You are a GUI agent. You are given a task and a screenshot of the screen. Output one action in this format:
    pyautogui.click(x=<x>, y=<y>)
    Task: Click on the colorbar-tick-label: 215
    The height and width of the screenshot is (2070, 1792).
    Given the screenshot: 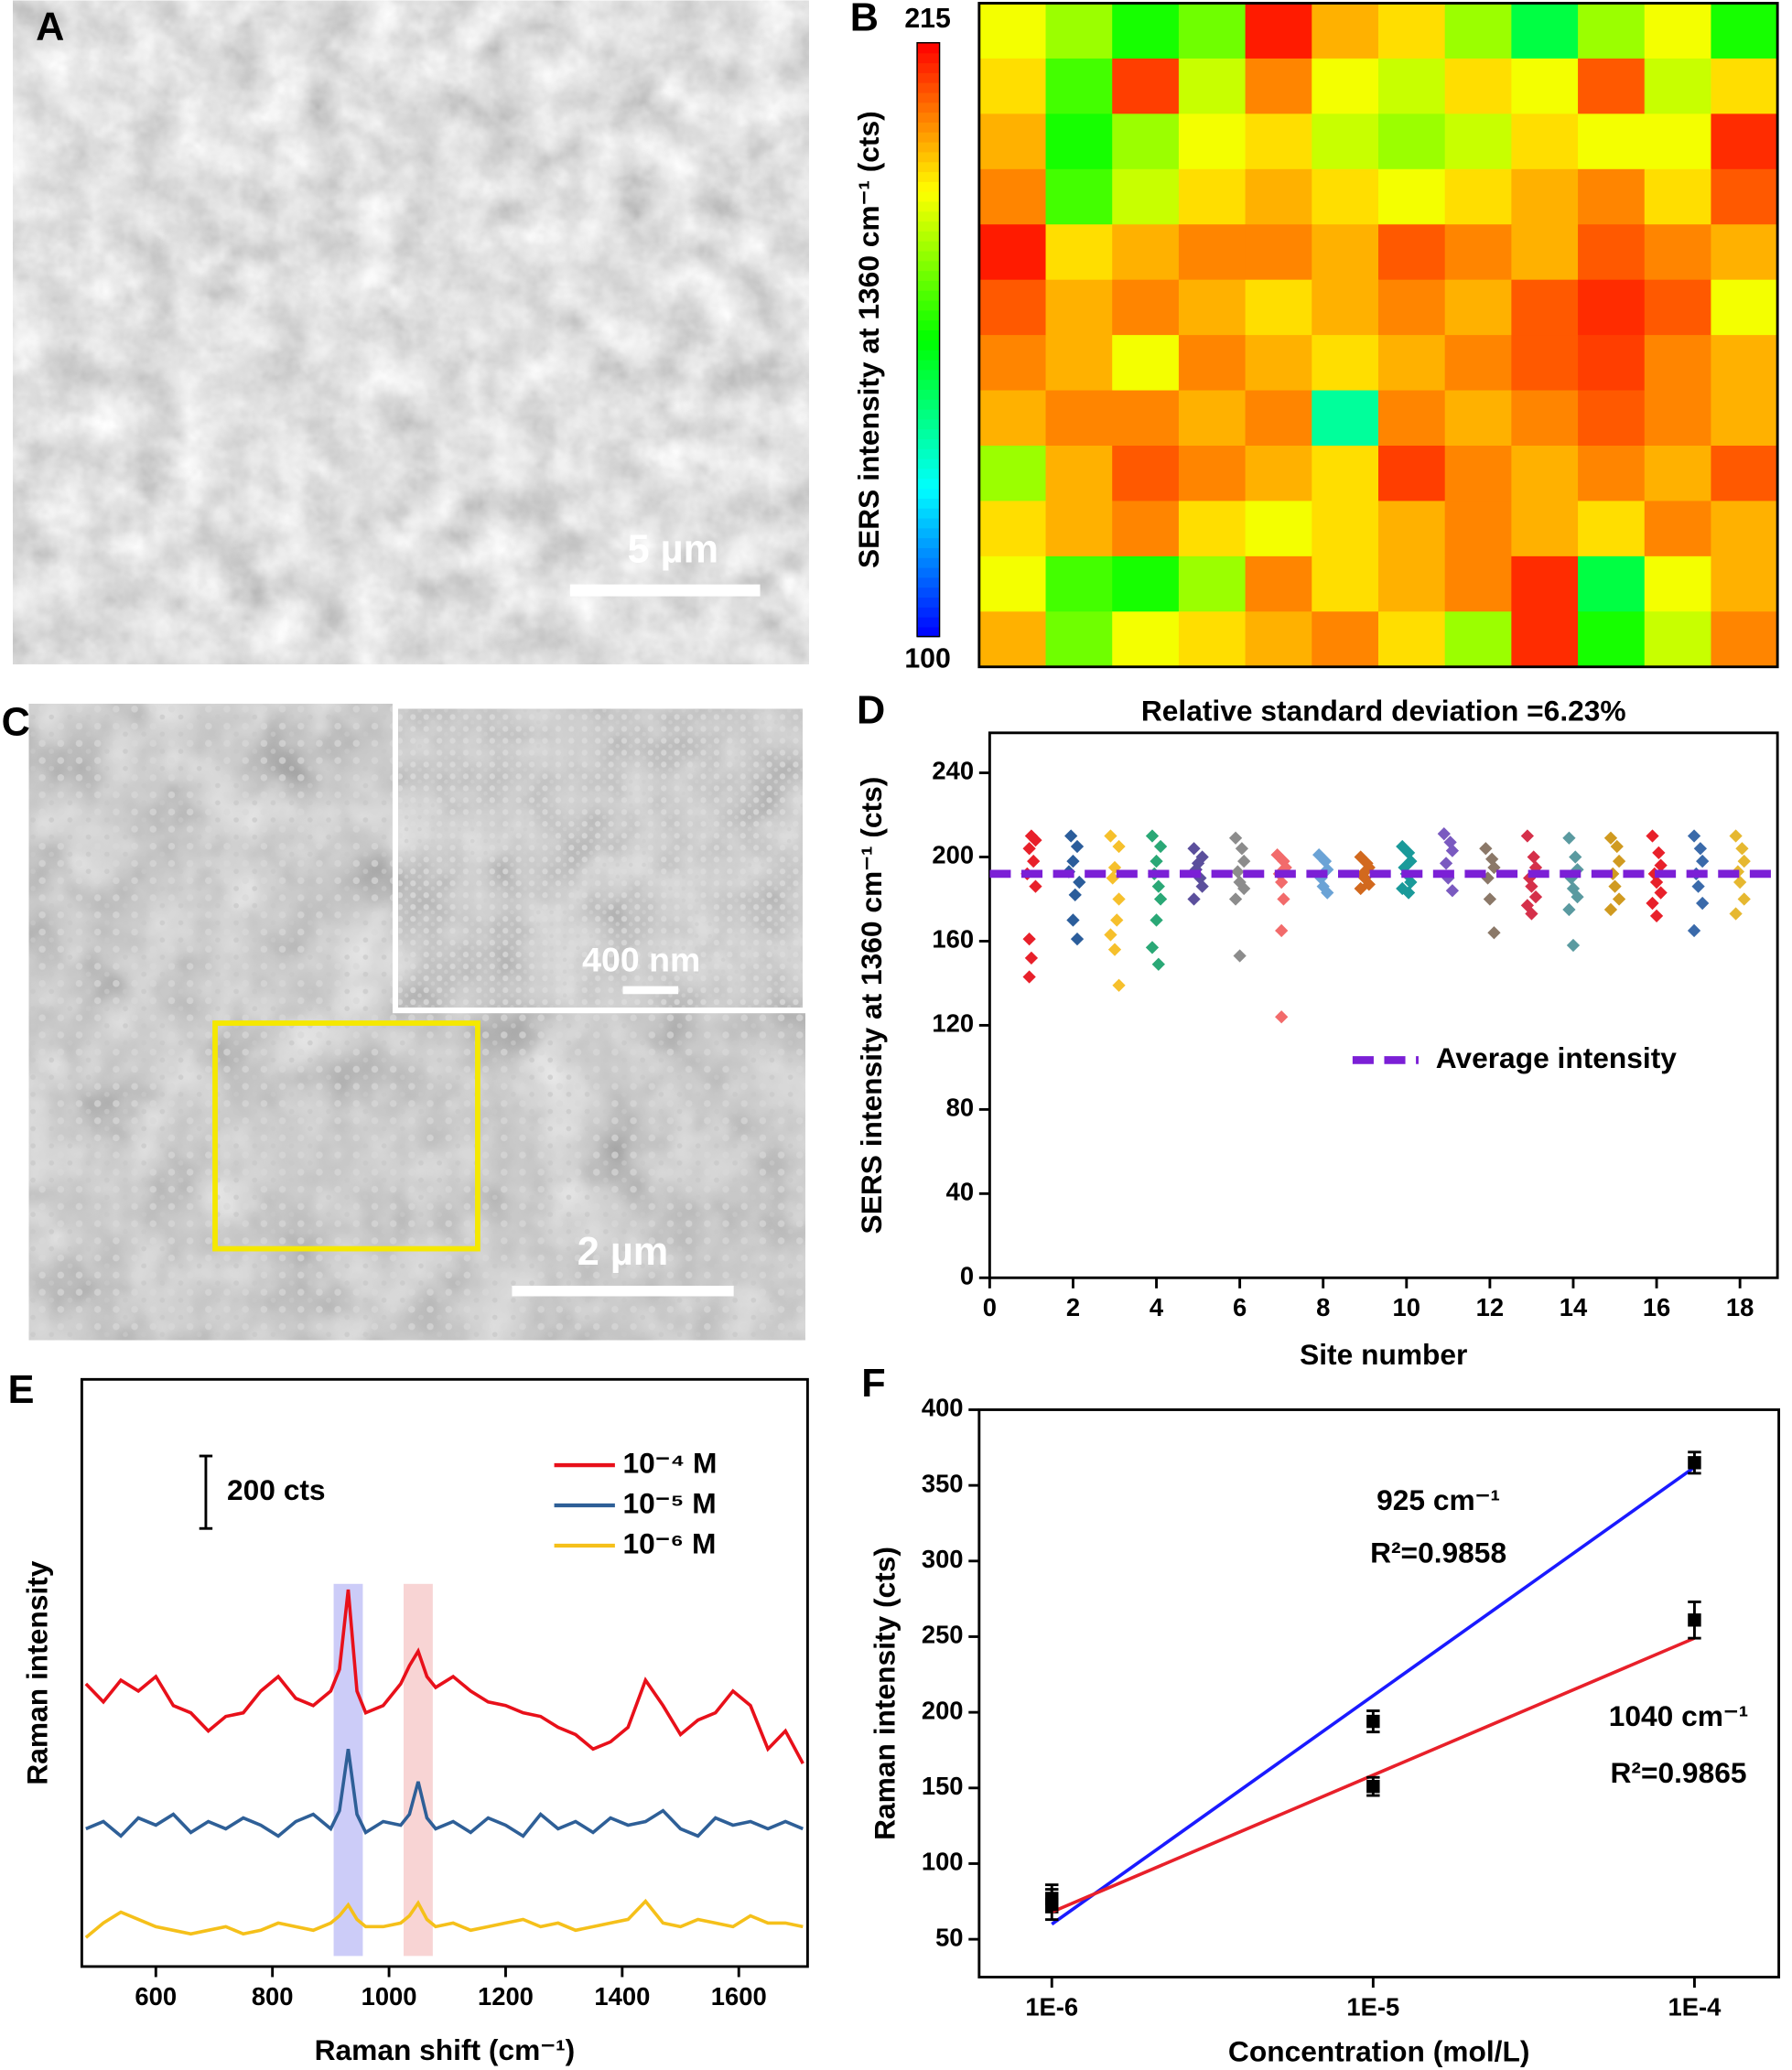 What is the action you would take?
    pyautogui.click(x=927, y=19)
    